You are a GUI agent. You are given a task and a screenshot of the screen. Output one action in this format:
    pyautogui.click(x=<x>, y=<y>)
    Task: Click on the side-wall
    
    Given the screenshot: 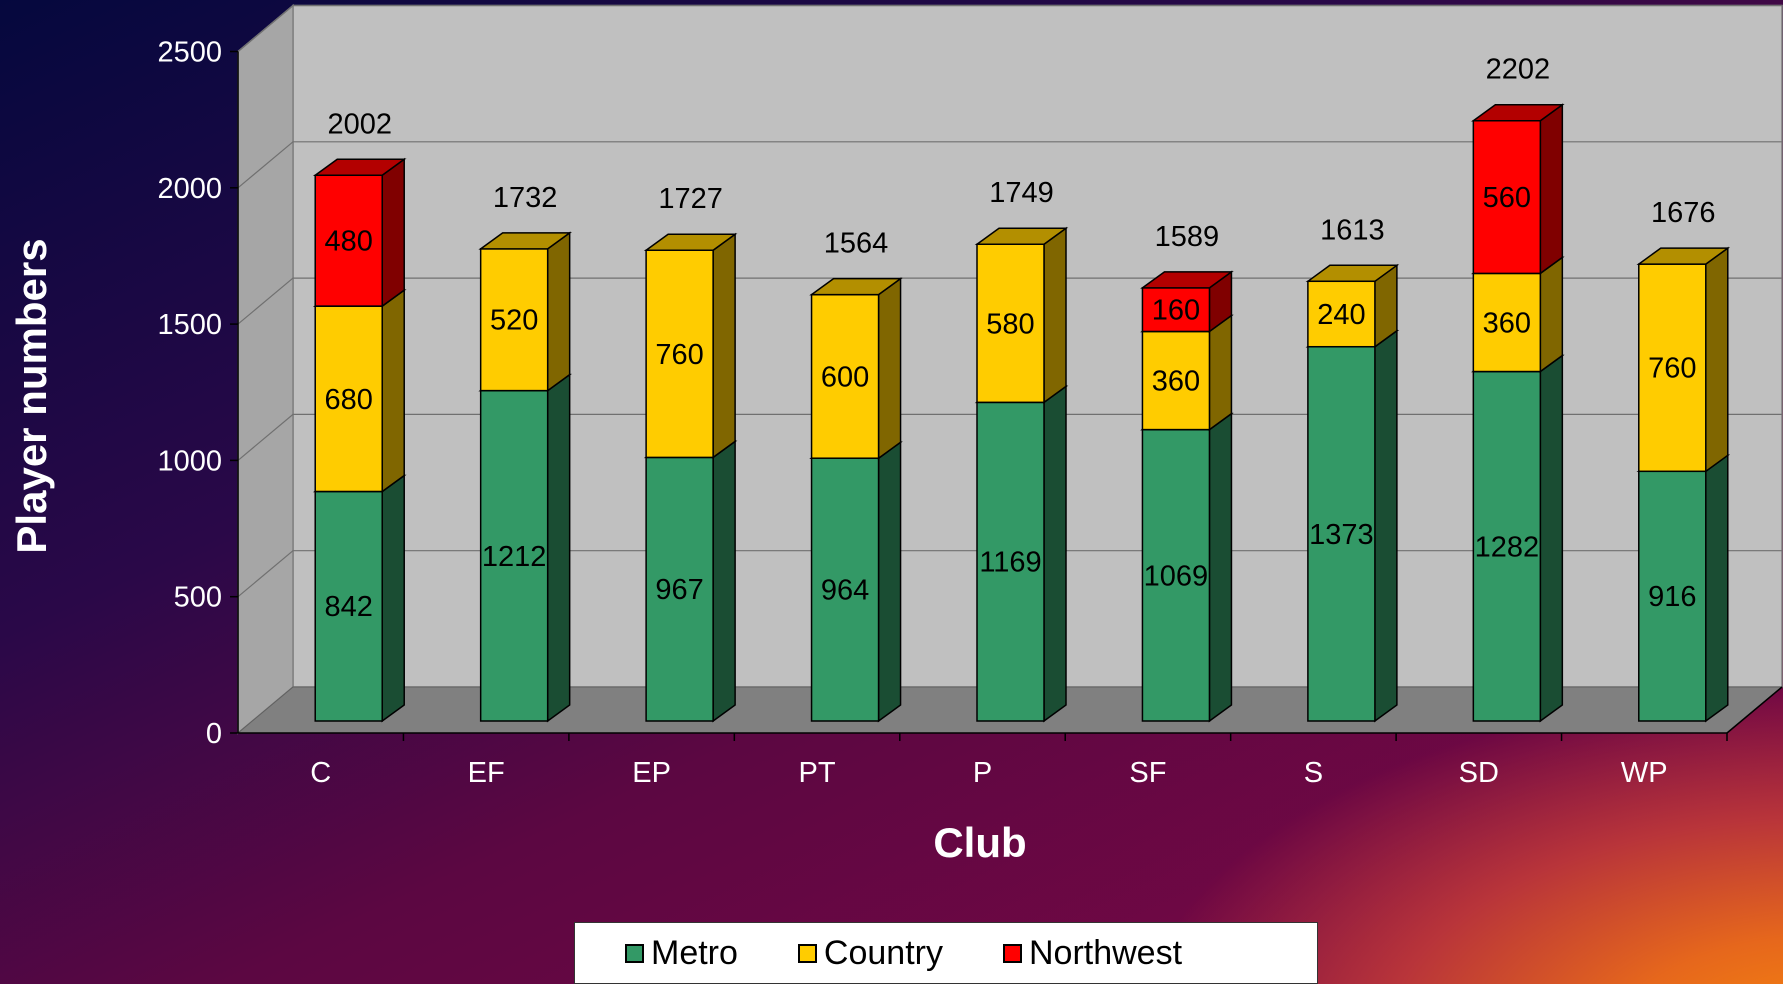 What is the action you would take?
    pyautogui.click(x=265, y=369)
    